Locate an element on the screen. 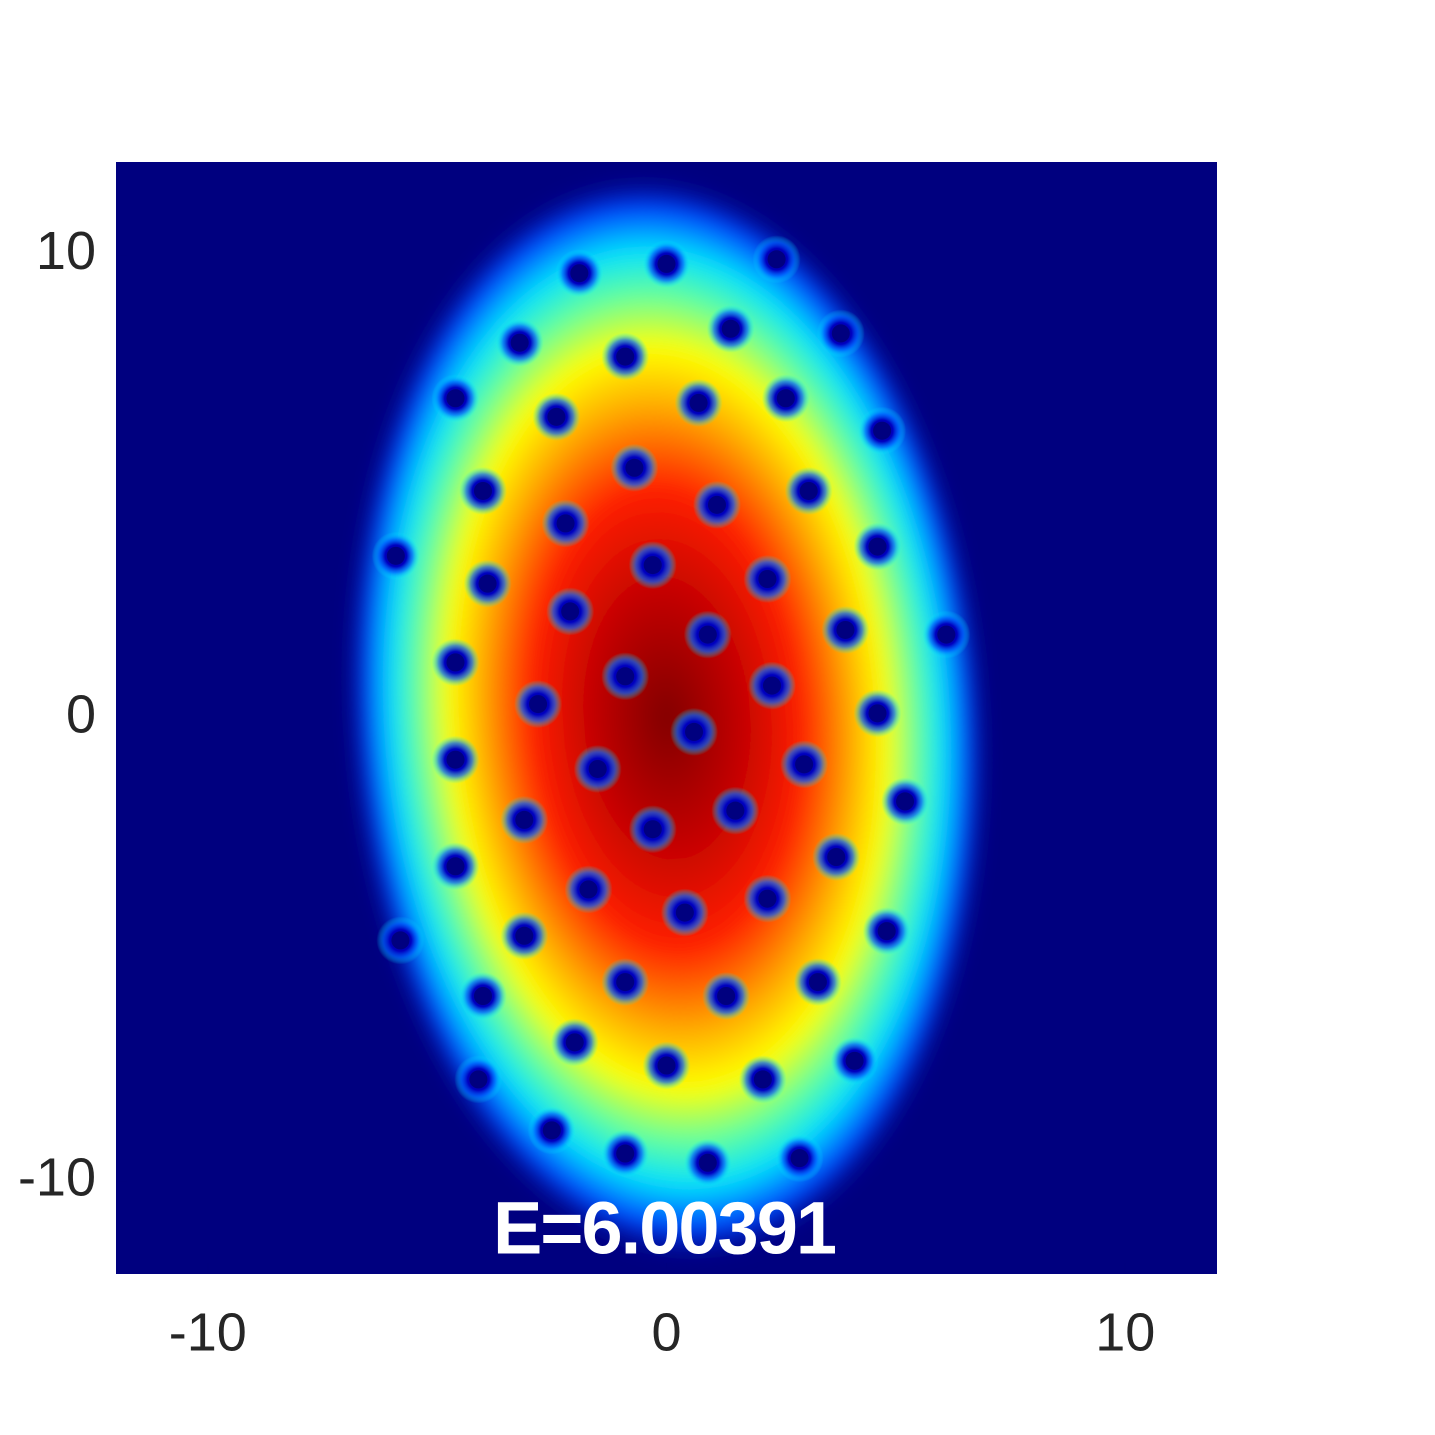 The image size is (1435, 1435). x-tick-label: 0 is located at coordinates (666, 1332).